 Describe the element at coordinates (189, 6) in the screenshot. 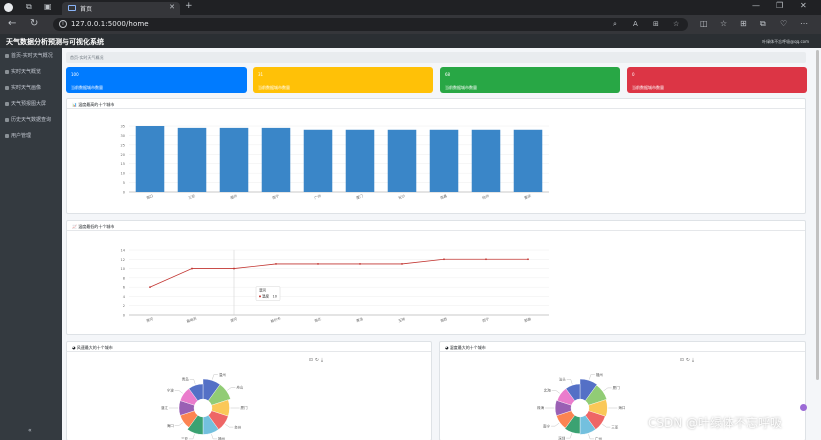

I see `new-tab-icon: +` at that location.